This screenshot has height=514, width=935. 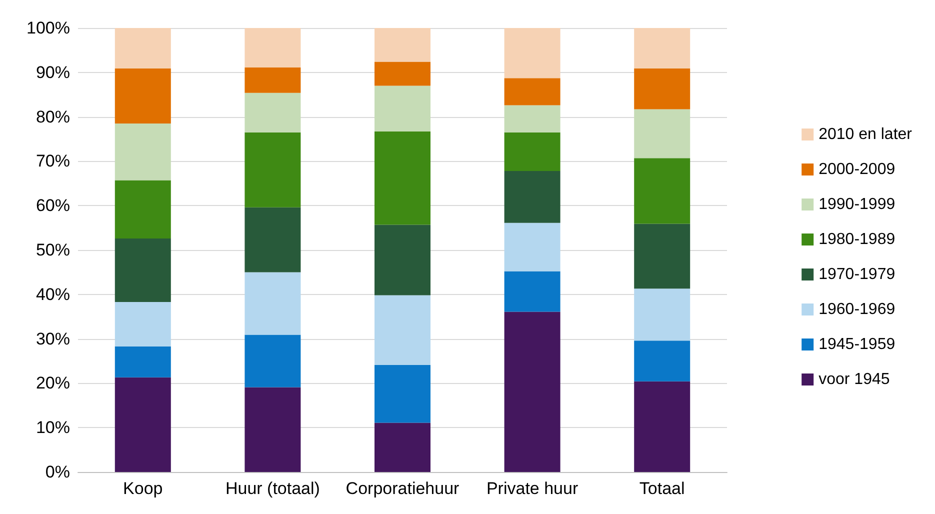 I want to click on legend-label: 1970-1979, so click(x=857, y=274).